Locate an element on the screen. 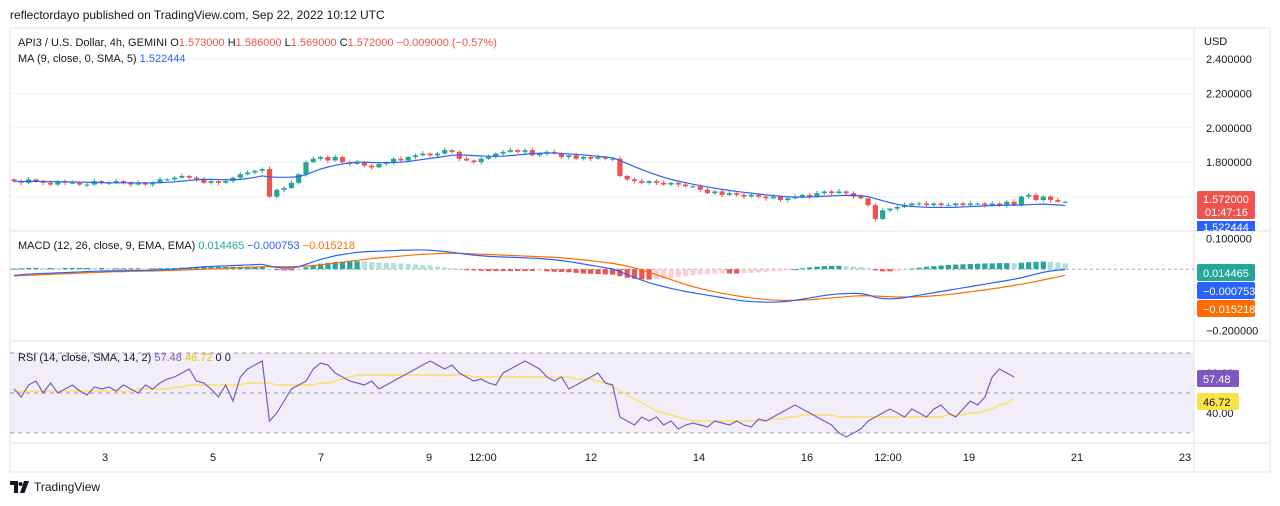  last-price-label: 1.572000 is located at coordinates (1226, 200).